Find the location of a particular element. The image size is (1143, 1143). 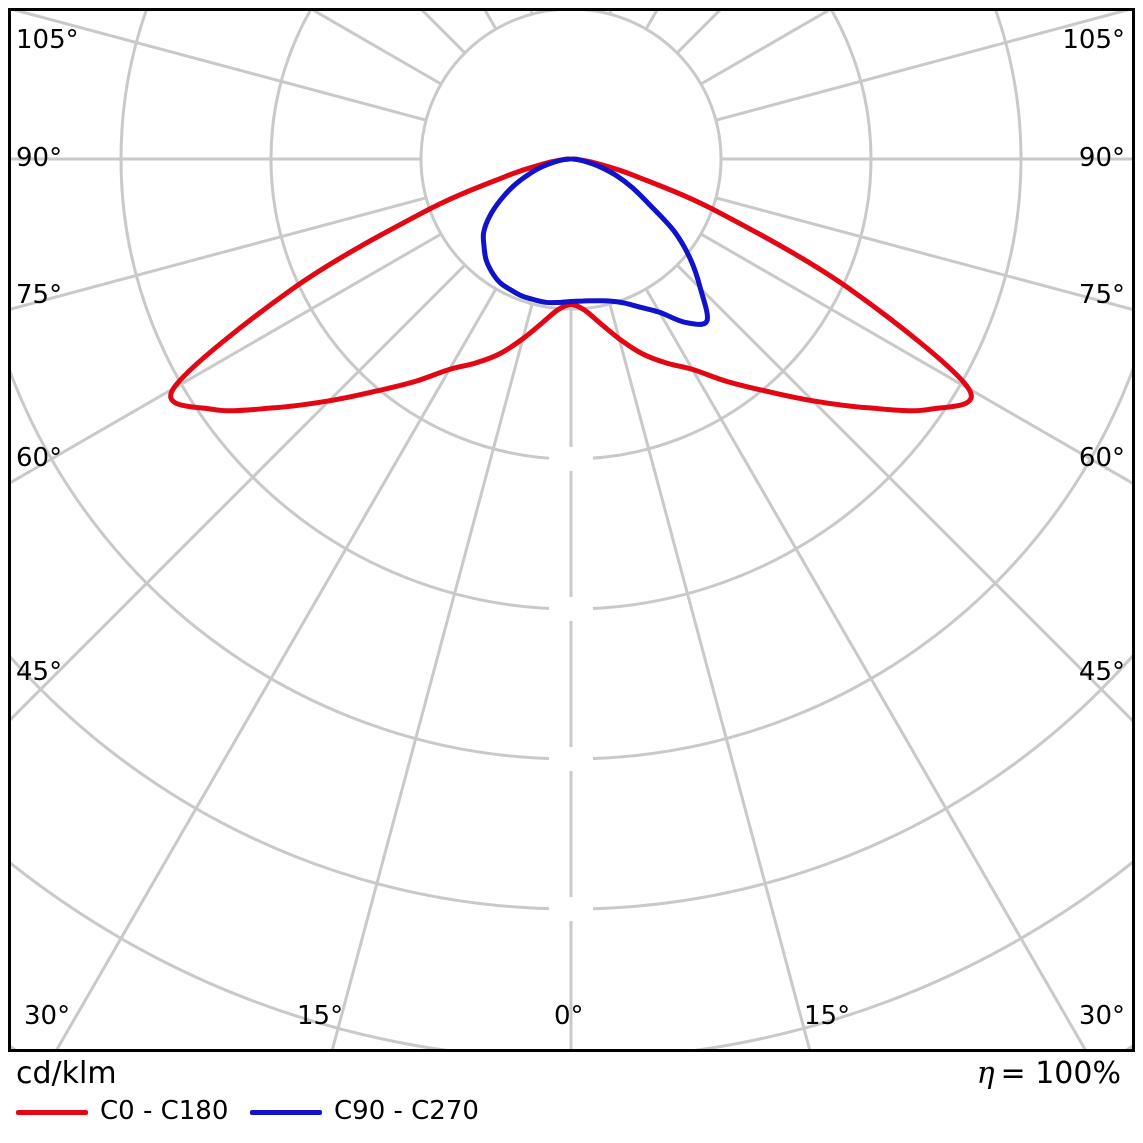

angle-label-bottom-30l: 30° is located at coordinates (47, 1016).